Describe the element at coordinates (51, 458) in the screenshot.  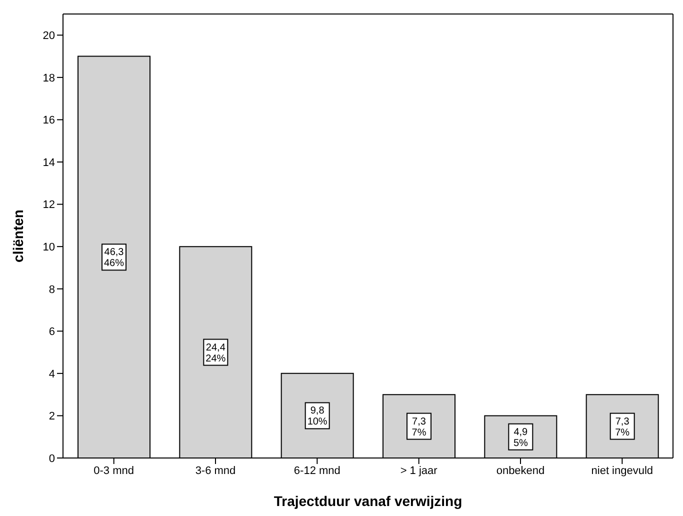
I see `y-tick-label: 0` at that location.